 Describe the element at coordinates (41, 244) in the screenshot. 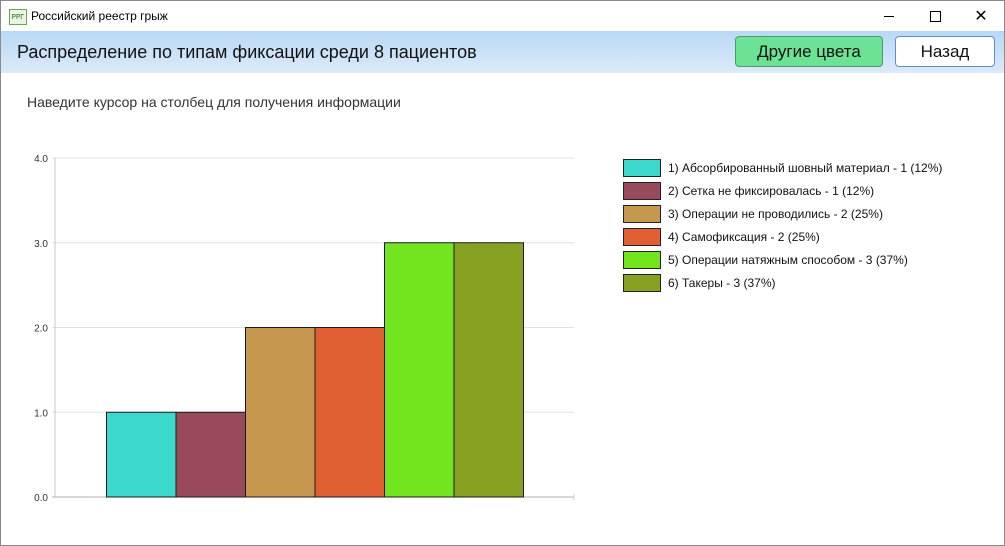

I see `y-tick-label: 3.0` at that location.